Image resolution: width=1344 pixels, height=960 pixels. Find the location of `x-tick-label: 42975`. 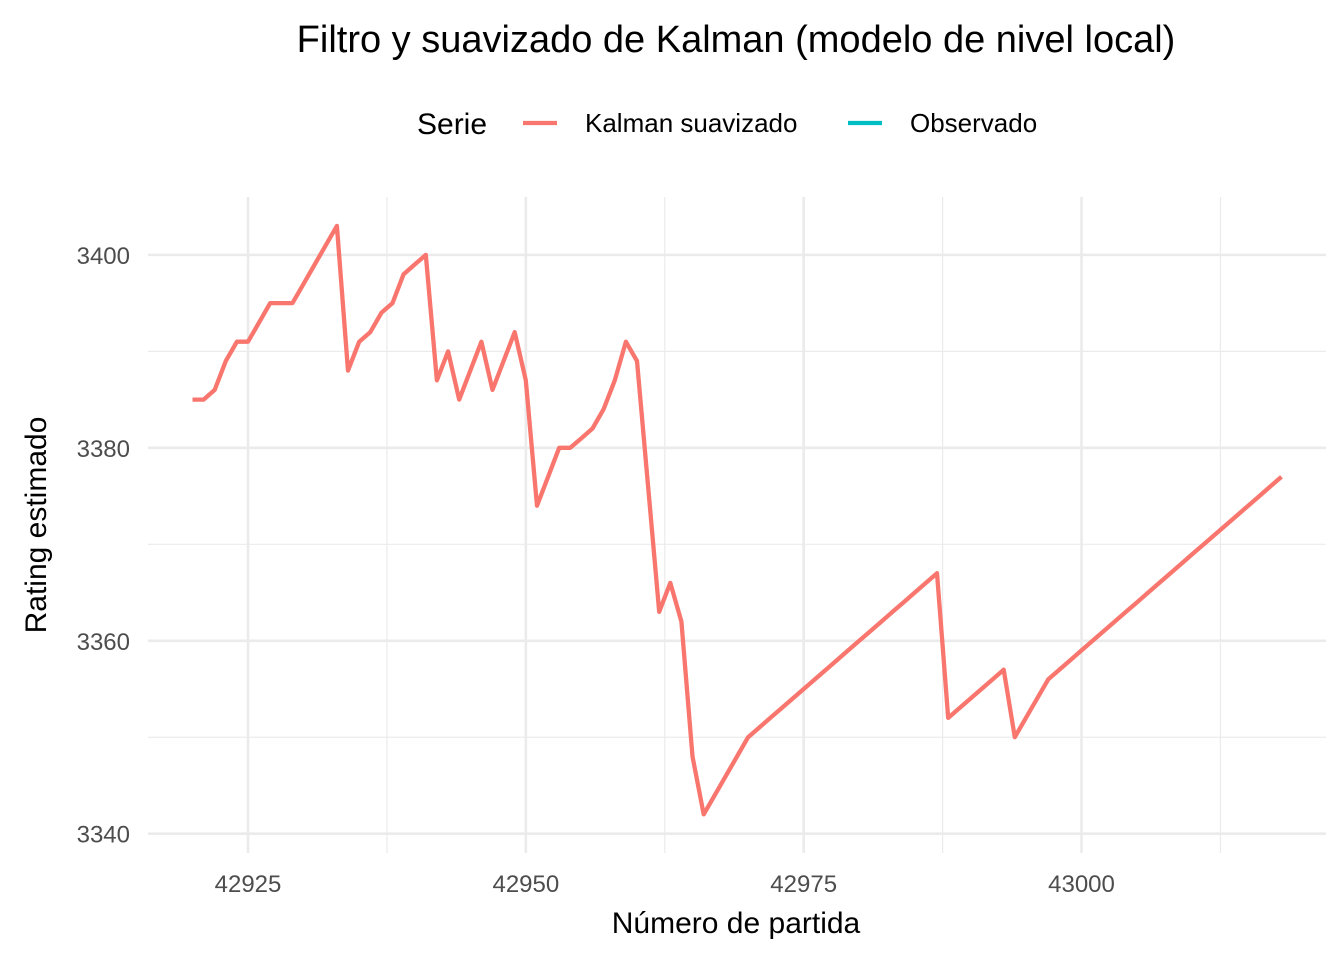

x-tick-label: 42975 is located at coordinates (803, 884).